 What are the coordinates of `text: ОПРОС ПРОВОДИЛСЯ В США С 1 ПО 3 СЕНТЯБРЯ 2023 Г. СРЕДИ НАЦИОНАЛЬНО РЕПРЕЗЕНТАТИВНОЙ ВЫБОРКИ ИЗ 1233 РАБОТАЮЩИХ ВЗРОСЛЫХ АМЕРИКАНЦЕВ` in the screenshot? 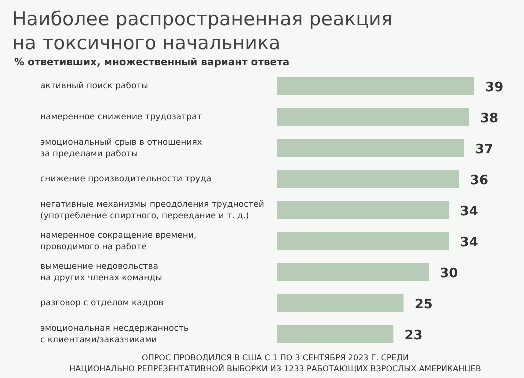 It's located at (276, 364).